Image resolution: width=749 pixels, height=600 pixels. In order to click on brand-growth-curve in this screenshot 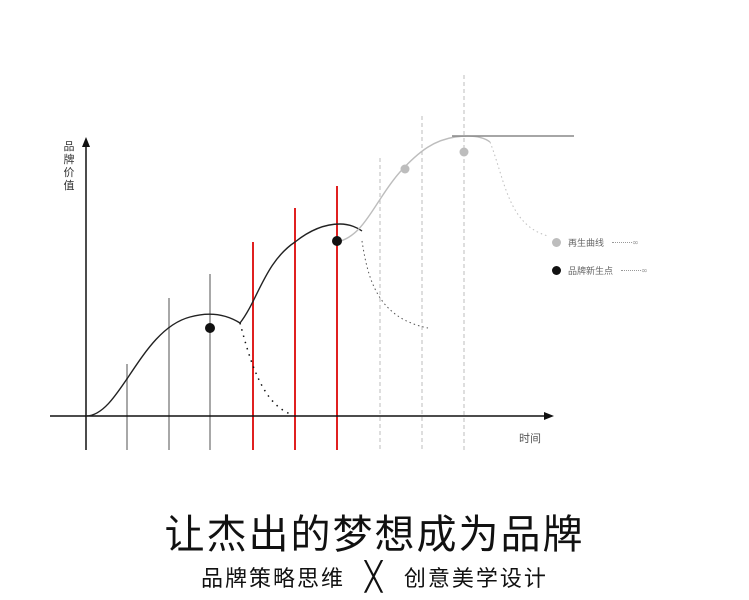, I will do `click(224, 320)`.